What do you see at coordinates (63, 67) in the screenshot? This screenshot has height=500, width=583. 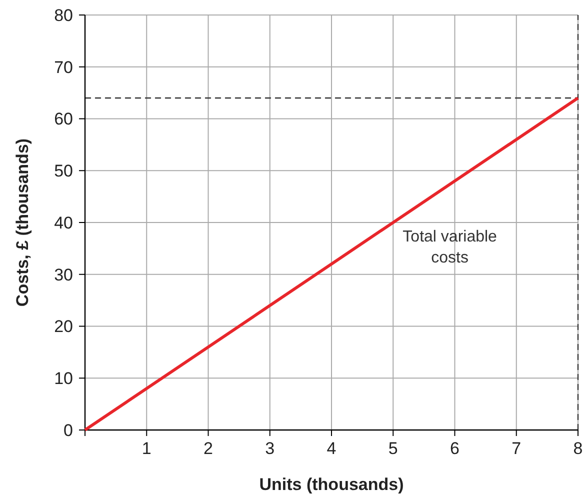 I see `y-tick-label: 70` at bounding box center [63, 67].